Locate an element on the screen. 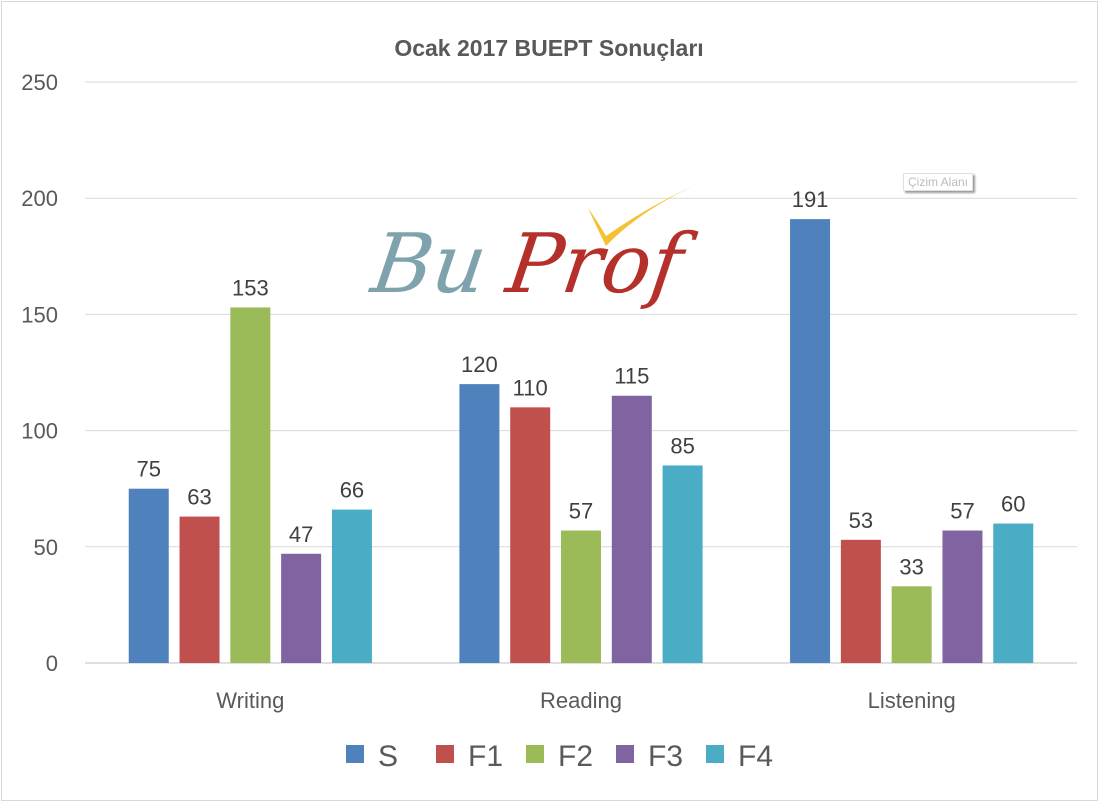 The height and width of the screenshot is (802, 1099). legend-label-f3: F3 is located at coordinates (665, 756).